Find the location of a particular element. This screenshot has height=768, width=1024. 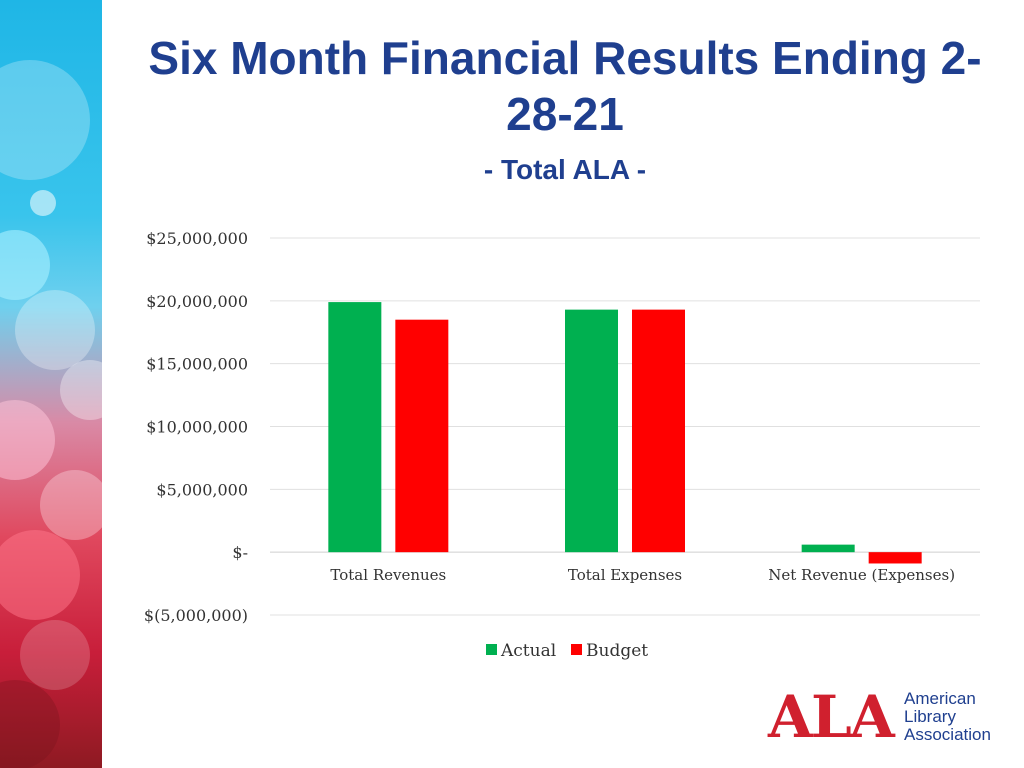

y-tick-label: $- is located at coordinates (240, 552).